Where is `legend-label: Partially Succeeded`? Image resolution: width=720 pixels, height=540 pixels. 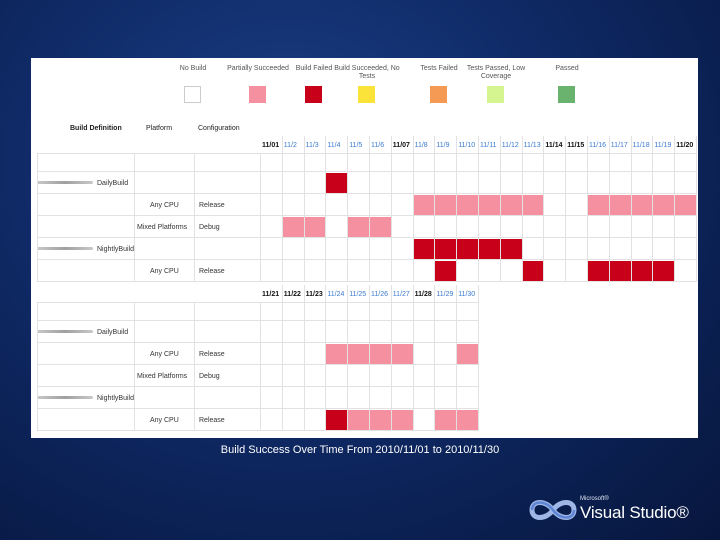
legend-label: Partially Succeeded is located at coordinates (258, 68).